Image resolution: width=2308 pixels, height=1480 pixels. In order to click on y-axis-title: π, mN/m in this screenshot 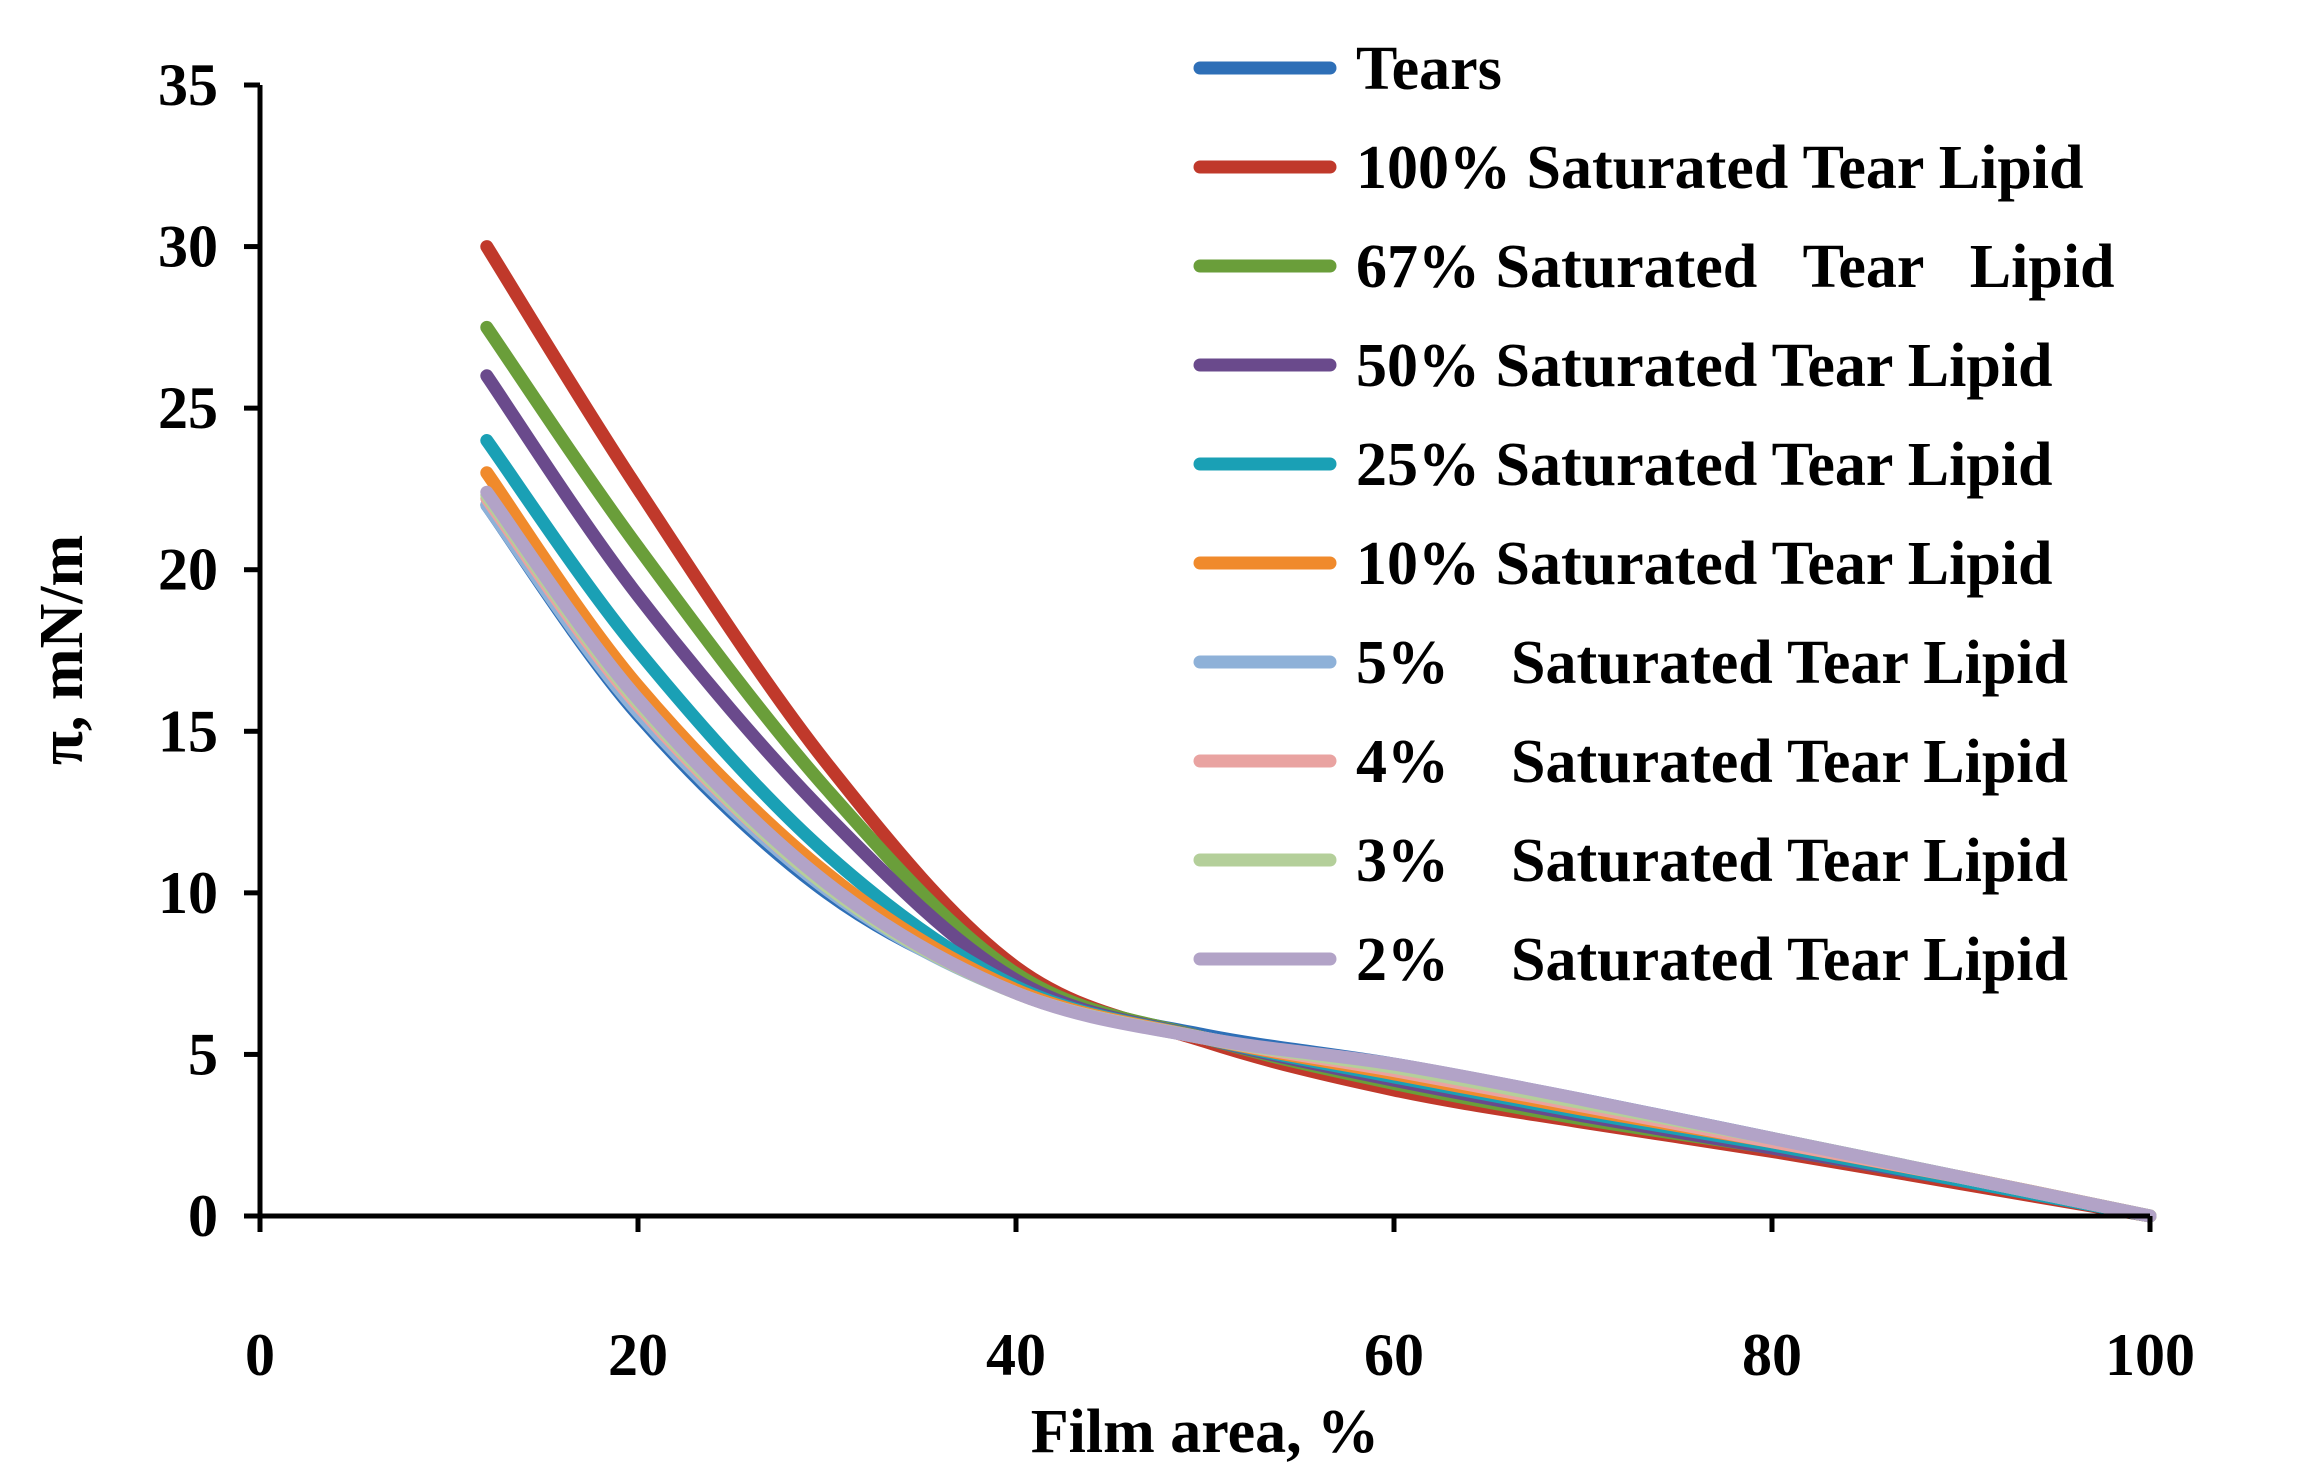, I will do `click(62, 650)`.